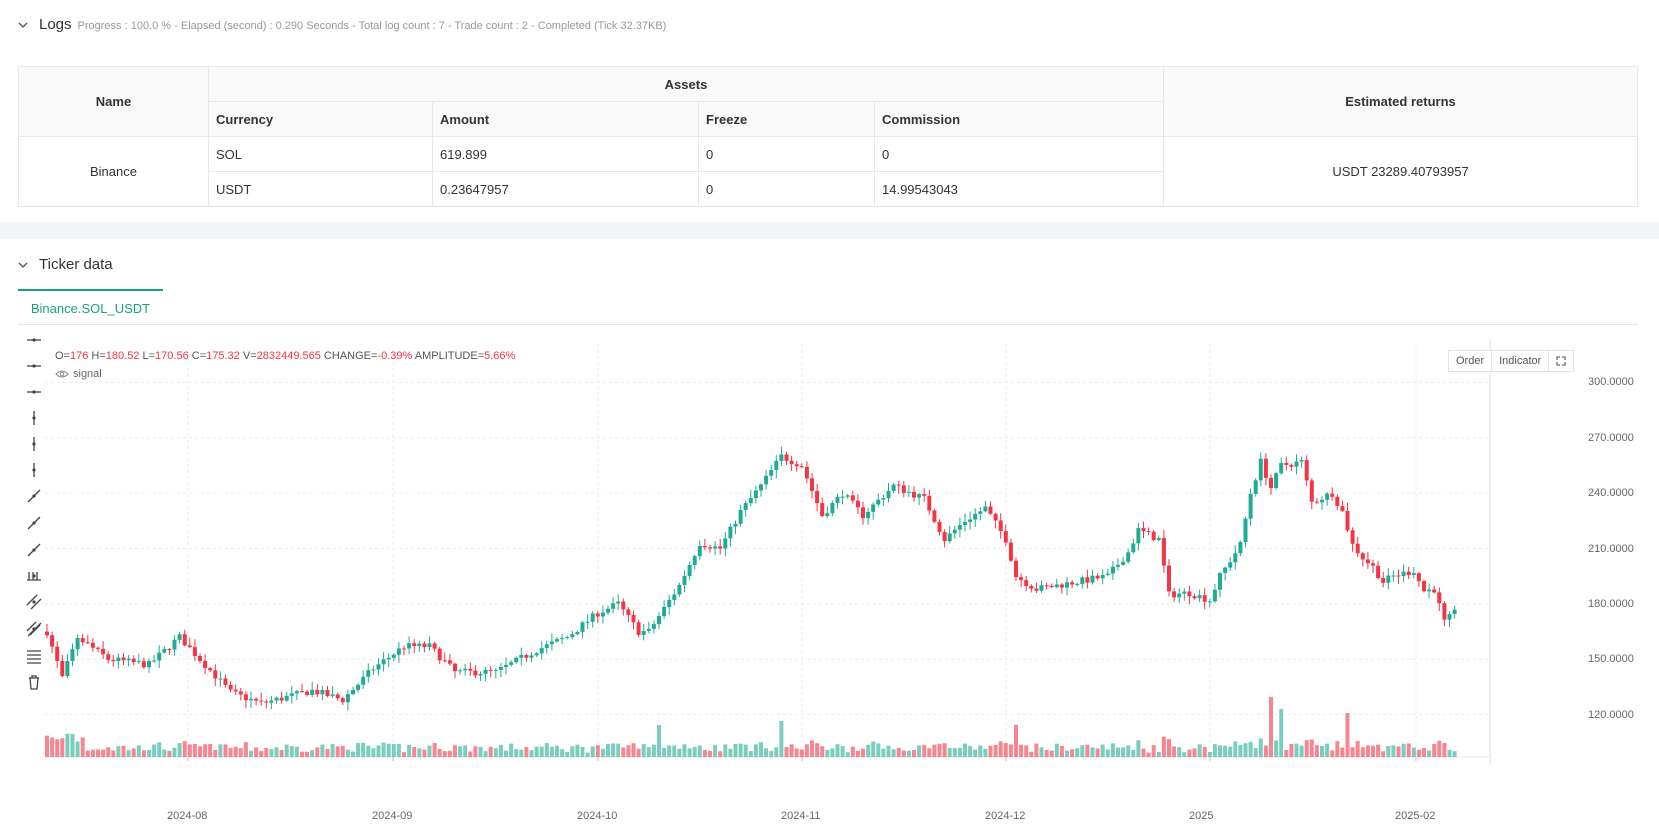 The width and height of the screenshot is (1659, 839). What do you see at coordinates (320, 154) in the screenshot?
I see `currency-cell: SOL` at bounding box center [320, 154].